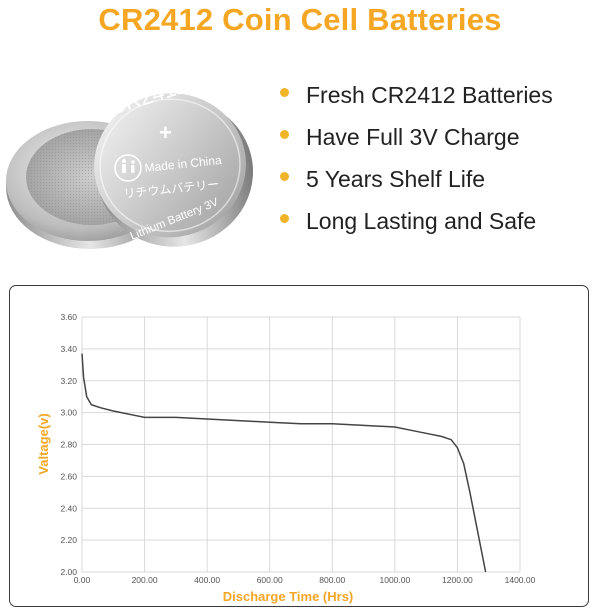 The width and height of the screenshot is (600, 611). Describe the element at coordinates (396, 178) in the screenshot. I see `feature-text: 5 Years Shelf Life` at that location.